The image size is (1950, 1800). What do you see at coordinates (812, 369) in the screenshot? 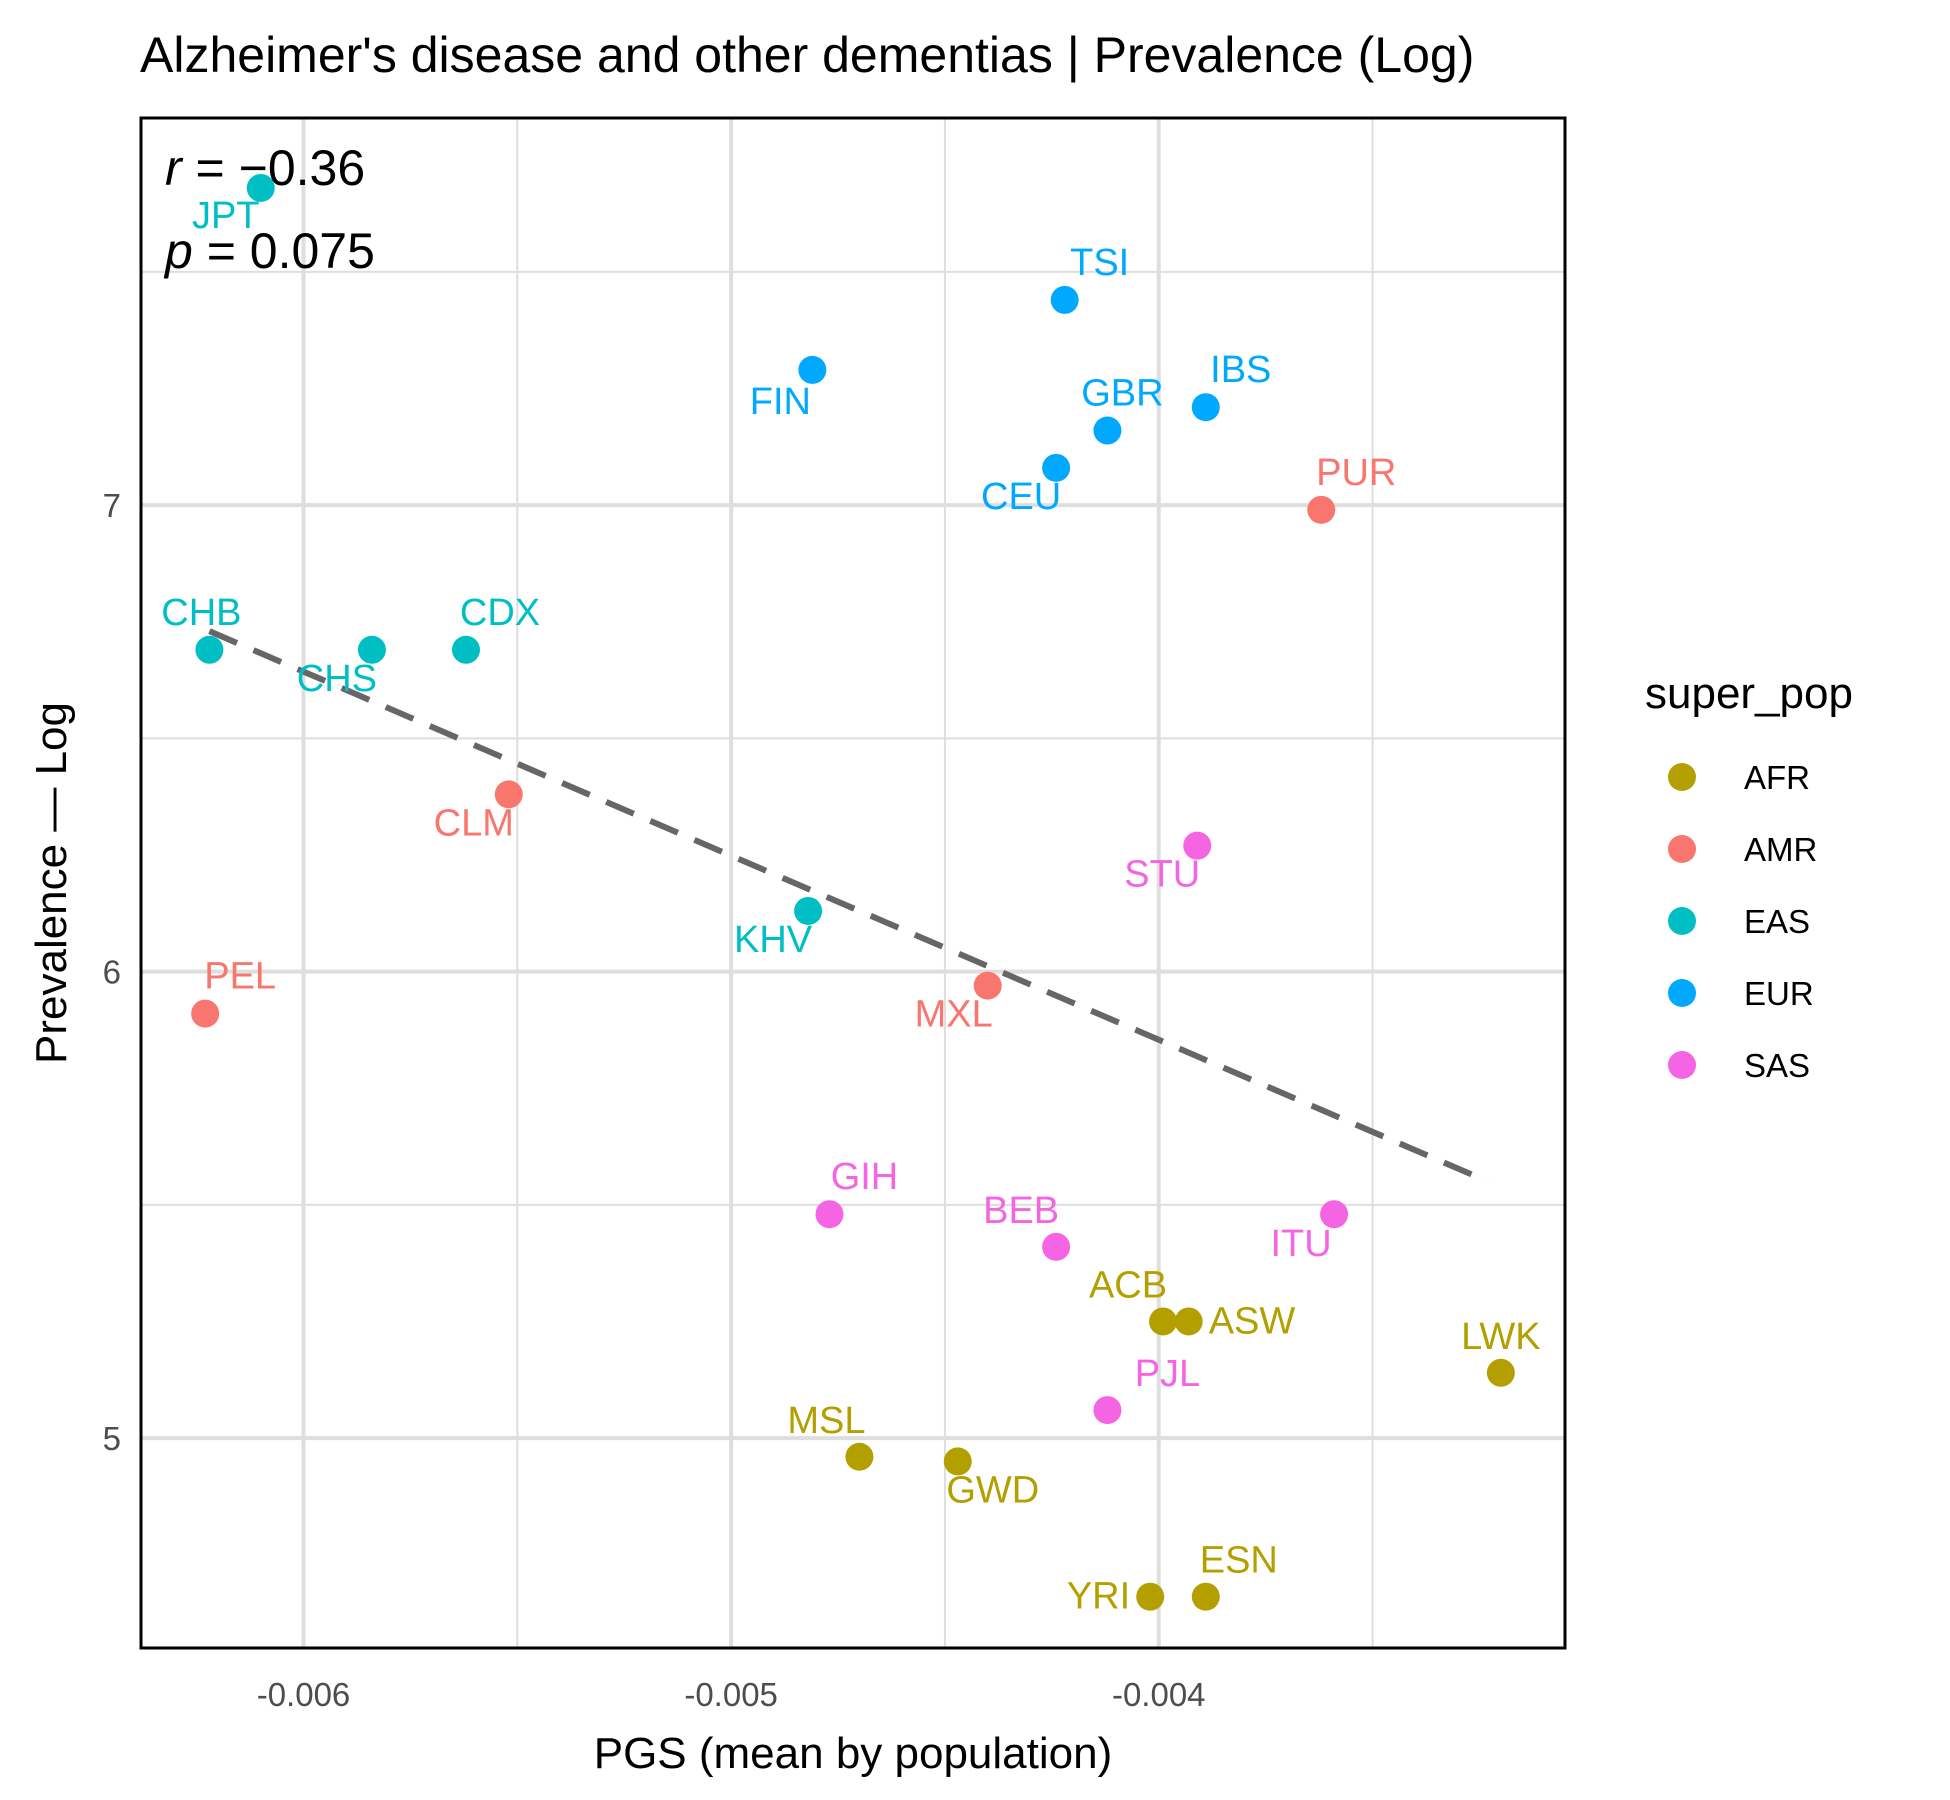
I see `data-point-fin` at bounding box center [812, 369].